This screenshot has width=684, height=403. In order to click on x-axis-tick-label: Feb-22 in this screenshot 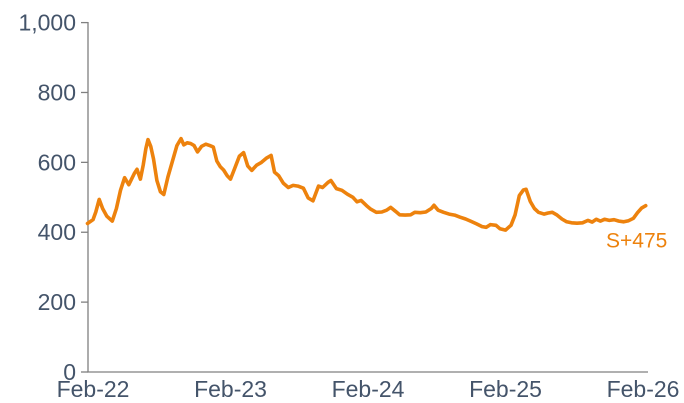, I will do `click(93, 389)`.